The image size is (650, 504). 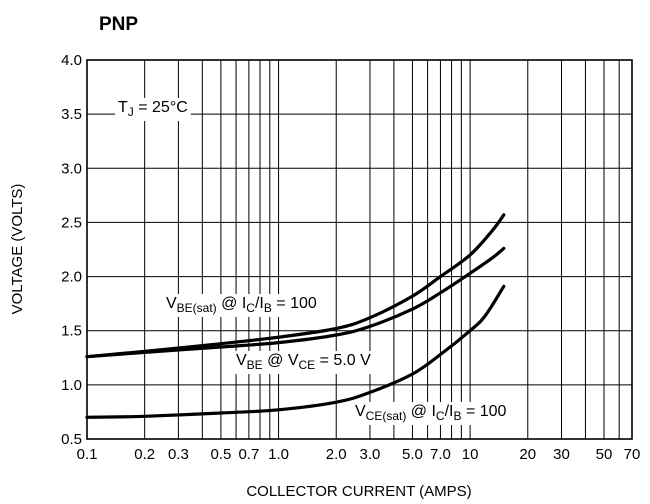 I want to click on x-tick-label: 20, so click(x=527, y=454).